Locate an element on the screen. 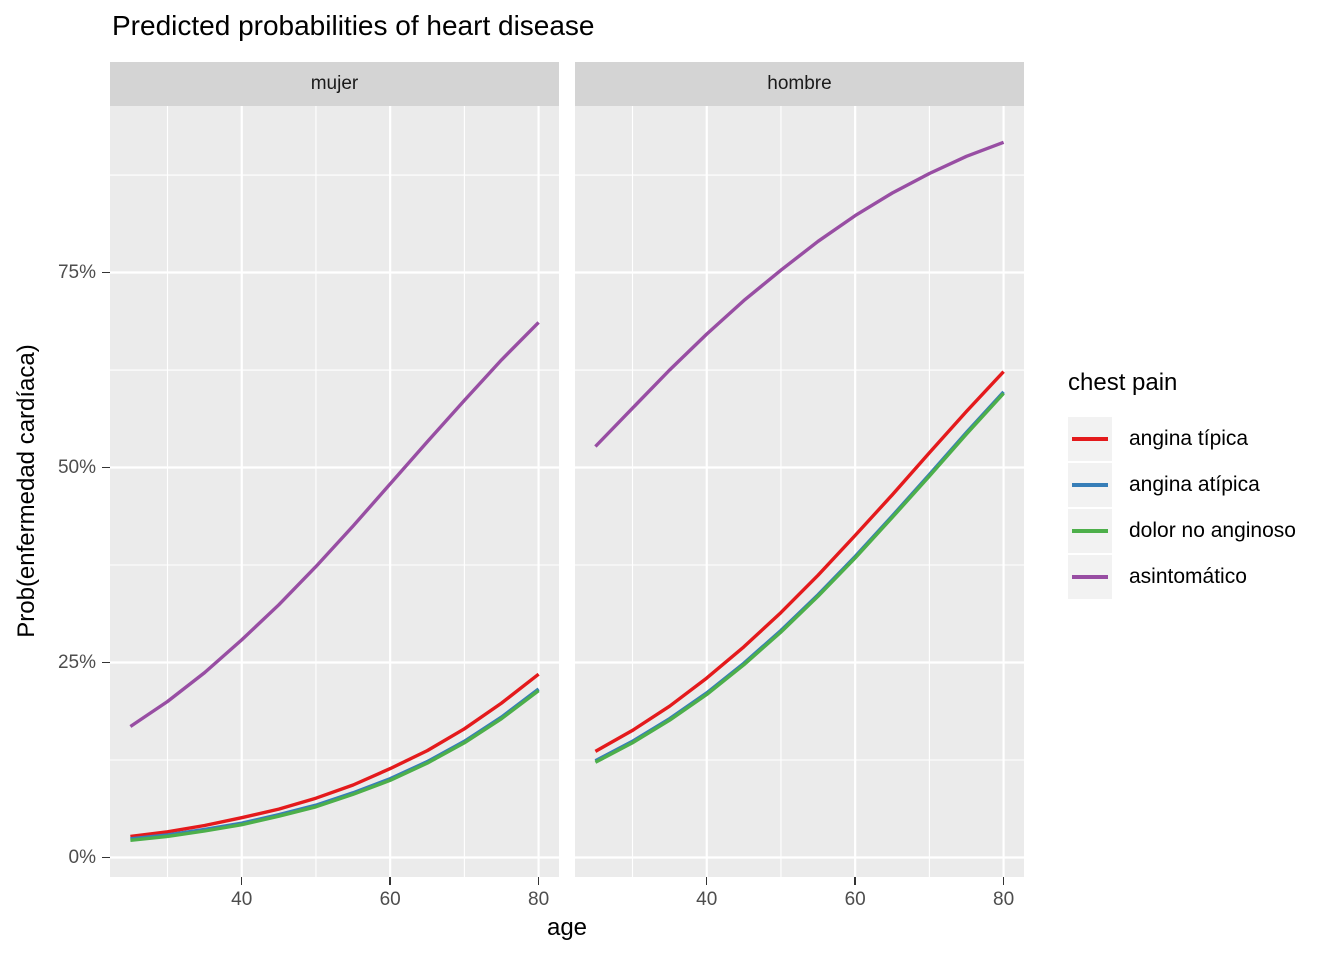  y-tick-label: 25% is located at coordinates (76, 662).